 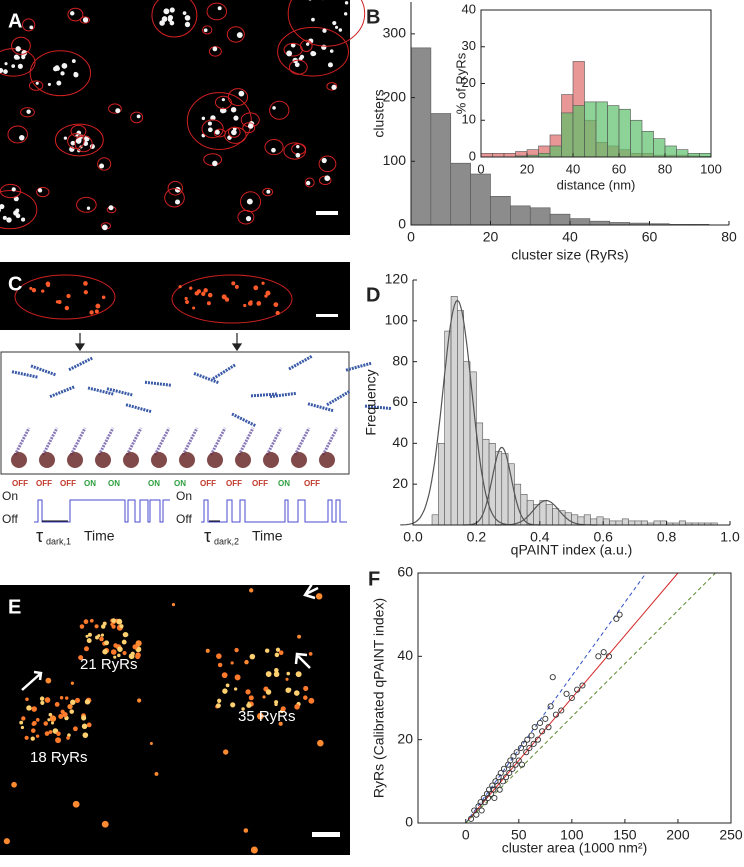 I want to click on x-tick-label: 40, so click(x=573, y=168).